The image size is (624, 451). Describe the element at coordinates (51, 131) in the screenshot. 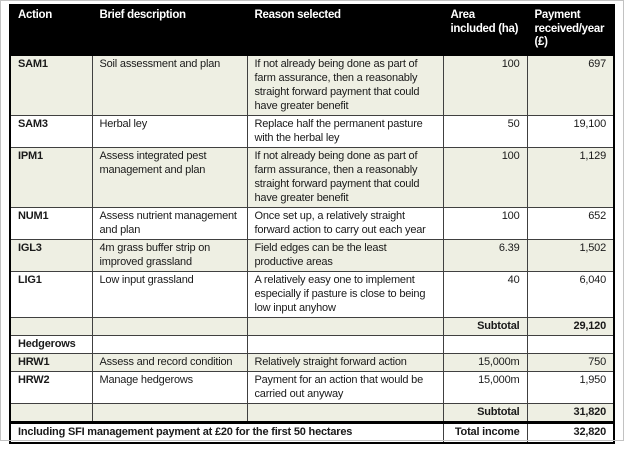

I see `action-code-cell: SAM3` at that location.